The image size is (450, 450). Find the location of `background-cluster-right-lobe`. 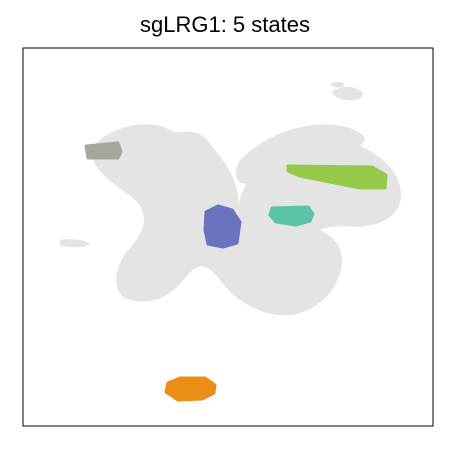

background-cluster-right-lobe is located at coordinates (345, 202).